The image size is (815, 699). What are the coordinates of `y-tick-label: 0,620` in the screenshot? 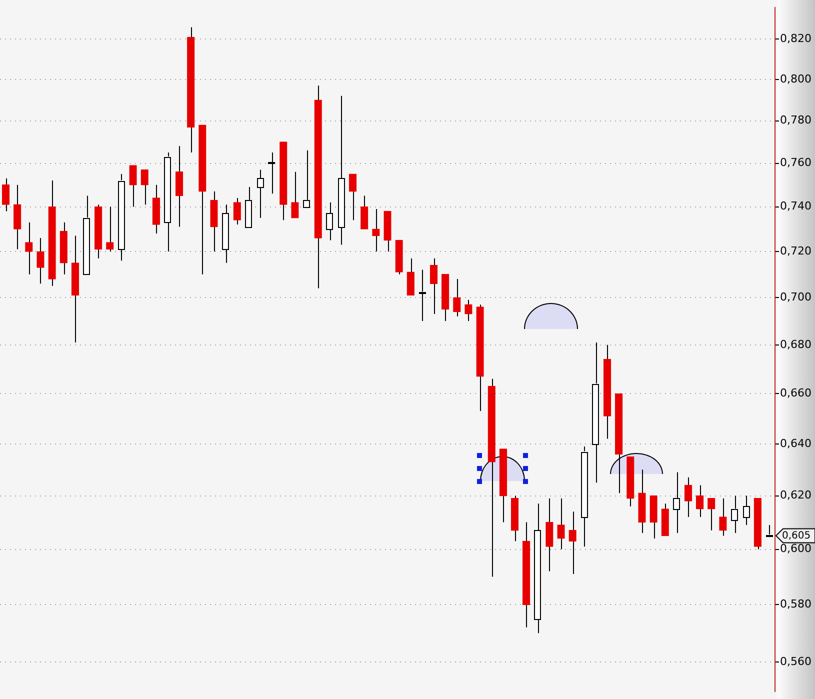 It's located at (796, 495).